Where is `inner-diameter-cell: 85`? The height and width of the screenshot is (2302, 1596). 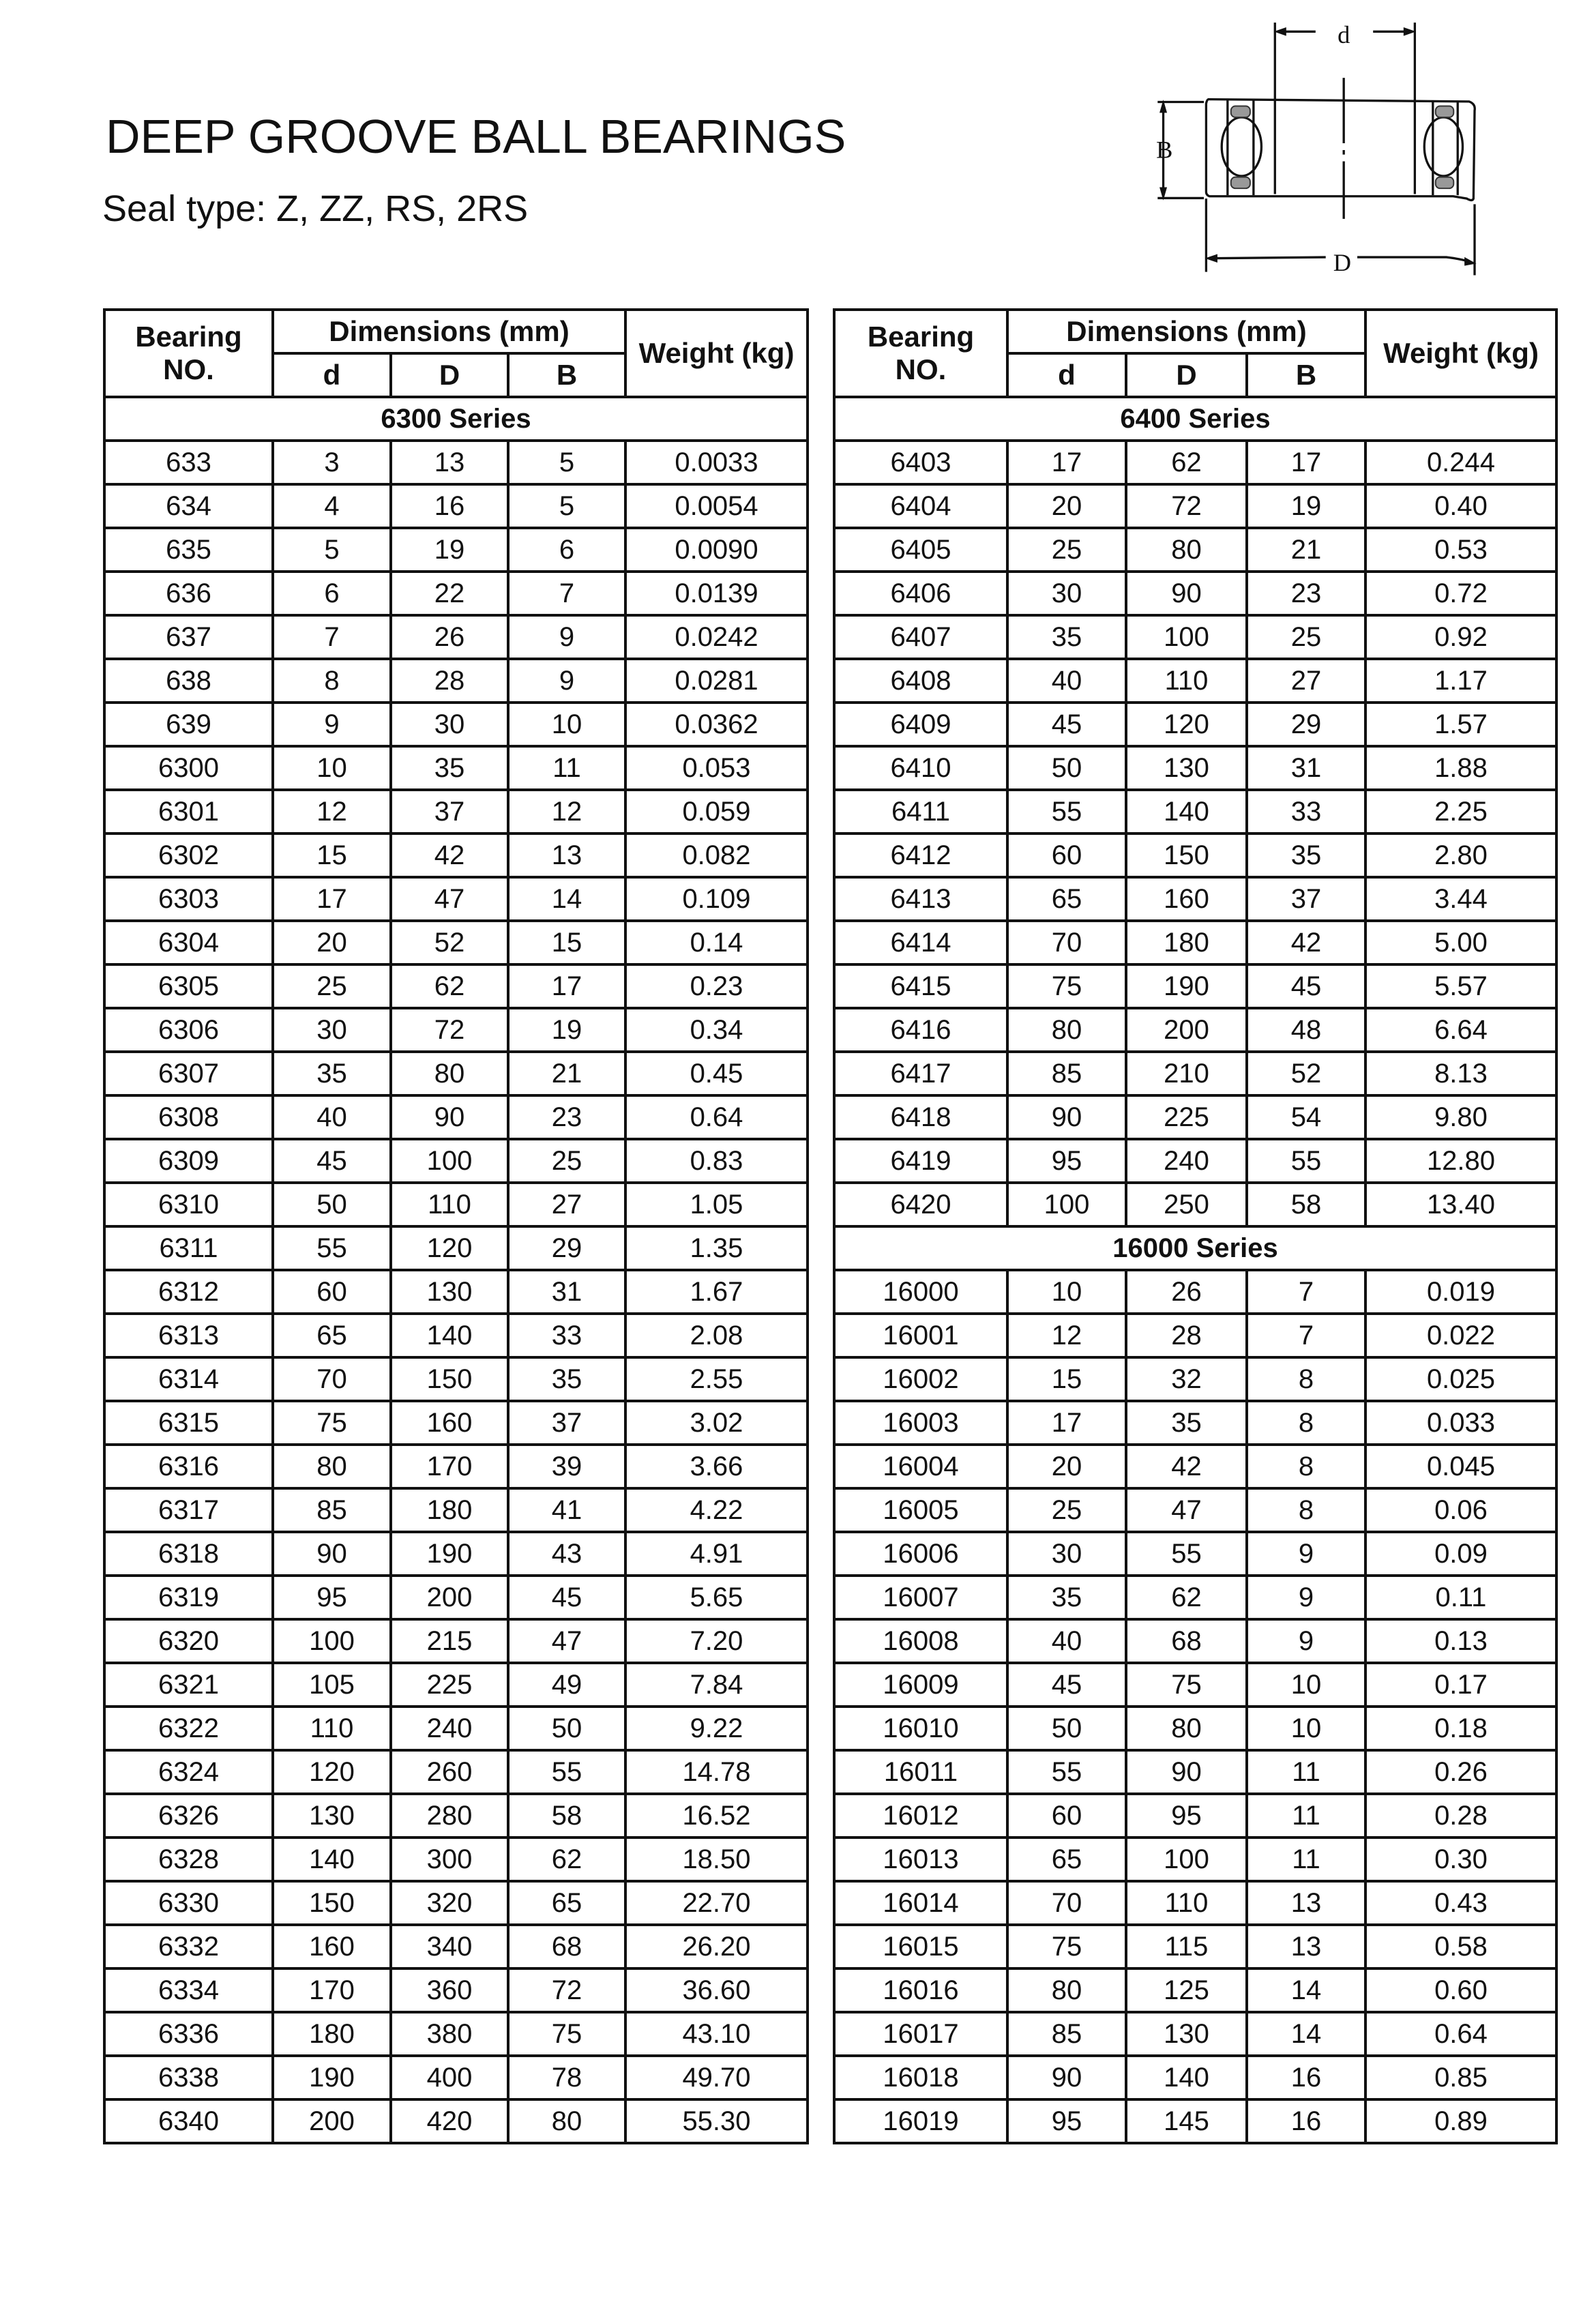 inner-diameter-cell: 85 is located at coordinates (1066, 2034).